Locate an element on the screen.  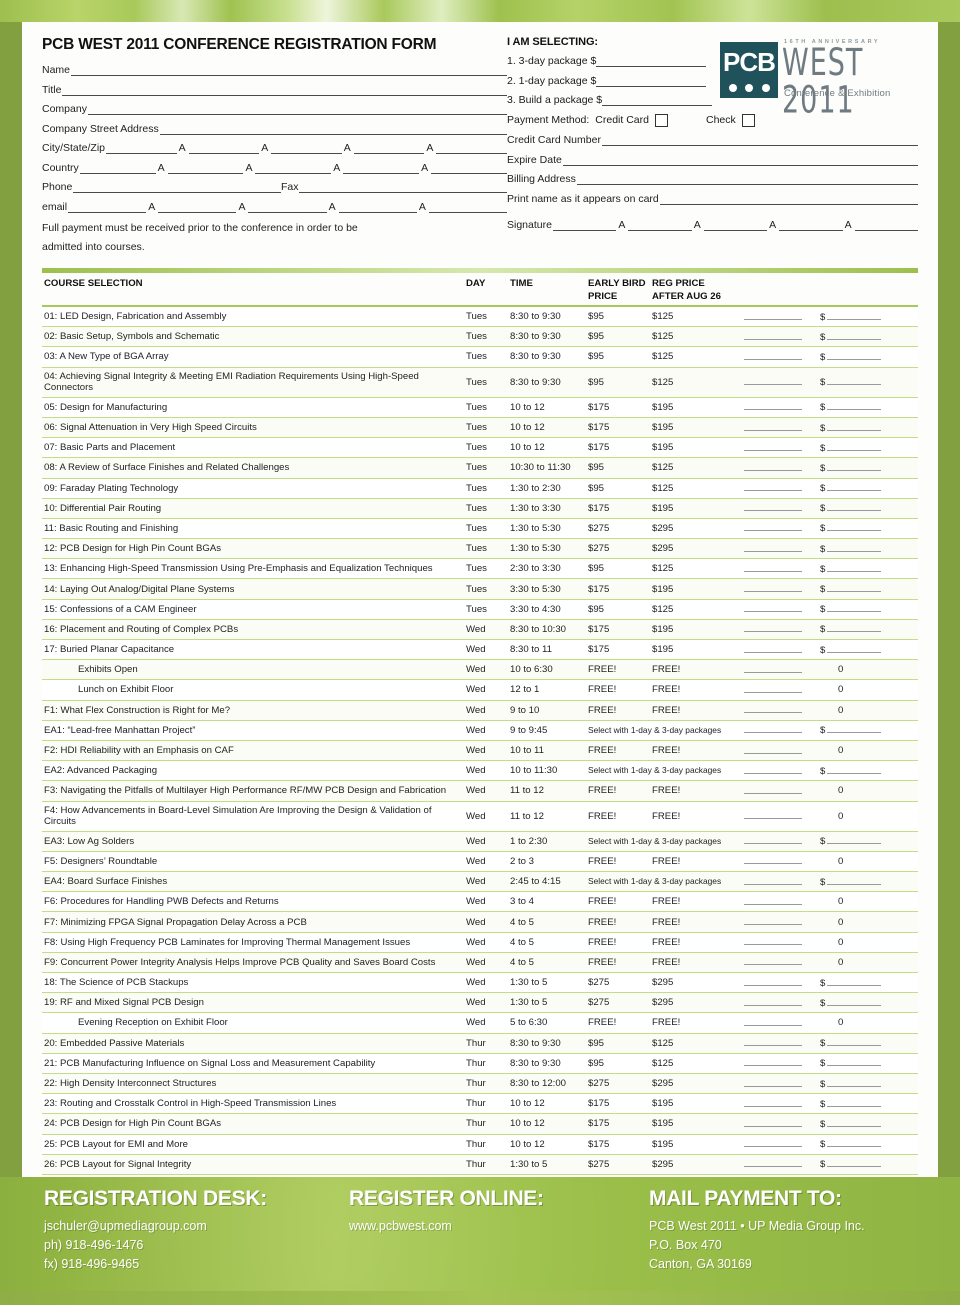
field-expire-date: Expire Date is located at coordinates (712, 160).